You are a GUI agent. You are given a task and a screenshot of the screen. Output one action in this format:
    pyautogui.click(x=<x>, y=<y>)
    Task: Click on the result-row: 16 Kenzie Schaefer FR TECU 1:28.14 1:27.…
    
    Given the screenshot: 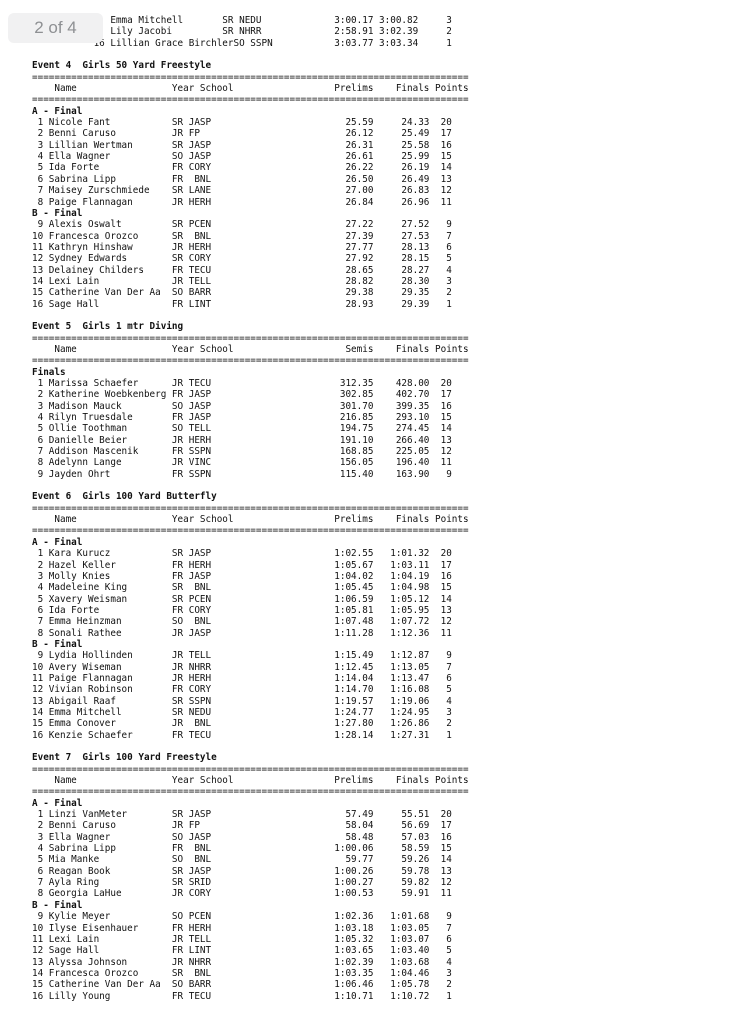 What is the action you would take?
    pyautogui.click(x=242, y=735)
    